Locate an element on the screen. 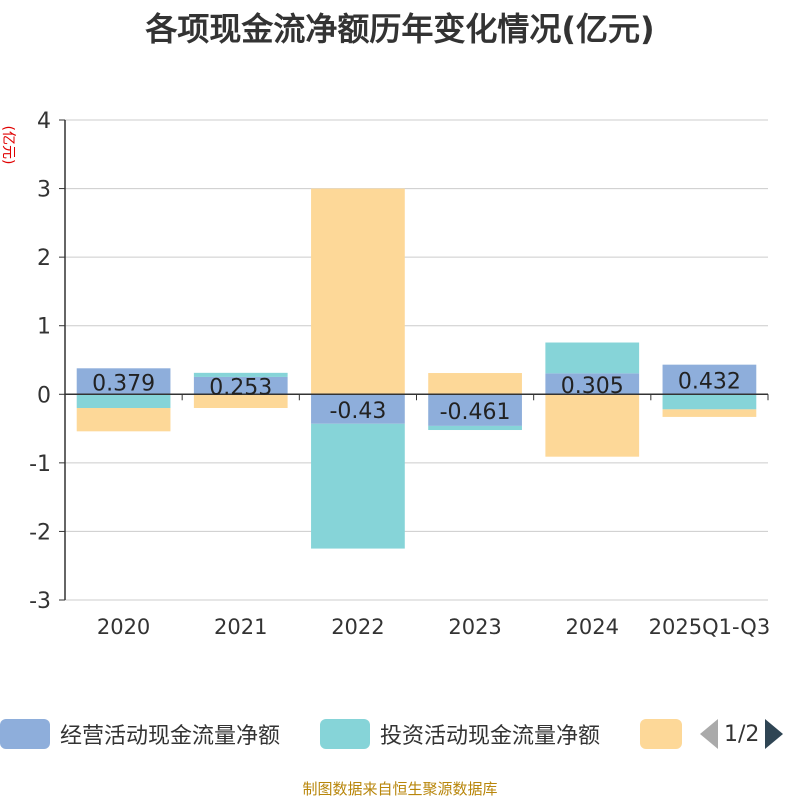 Image resolution: width=800 pixels, height=800 pixels. x-tick-label-2024: 2024 is located at coordinates (592, 627).